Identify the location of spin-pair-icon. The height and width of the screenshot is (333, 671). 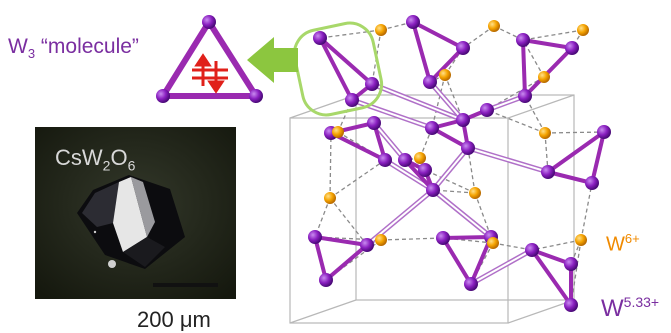
(210, 73).